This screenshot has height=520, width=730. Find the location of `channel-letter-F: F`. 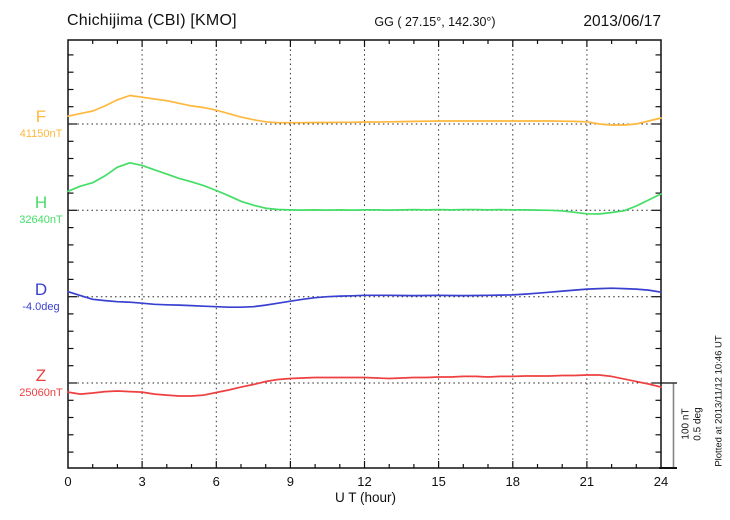

channel-letter-F: F is located at coordinates (41, 116).